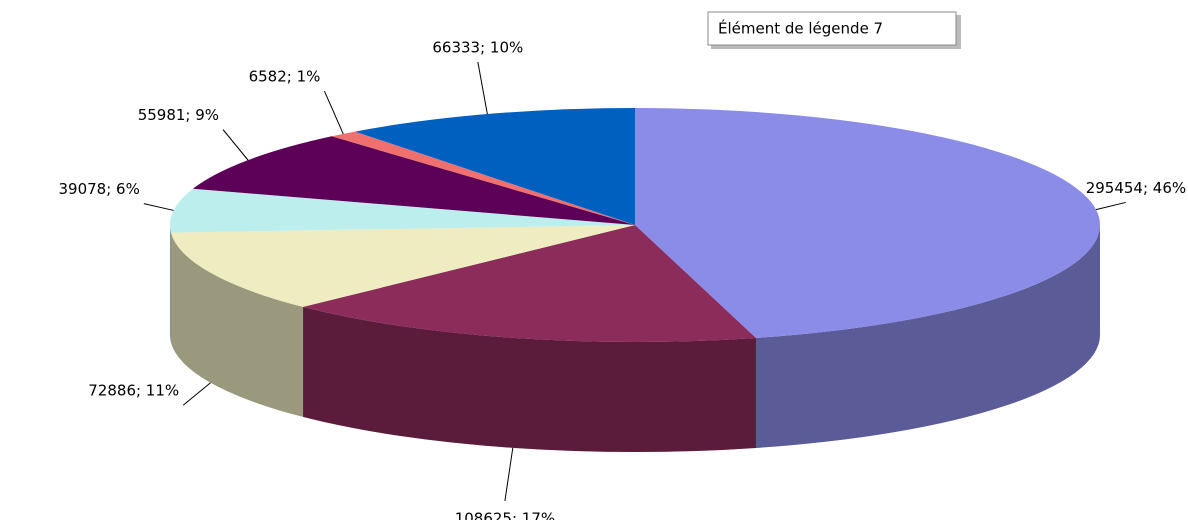 Image resolution: width=1188 pixels, height=520 pixels. Describe the element at coordinates (800, 28) in the screenshot. I see `legend-entry: Élément de légende 7` at that location.